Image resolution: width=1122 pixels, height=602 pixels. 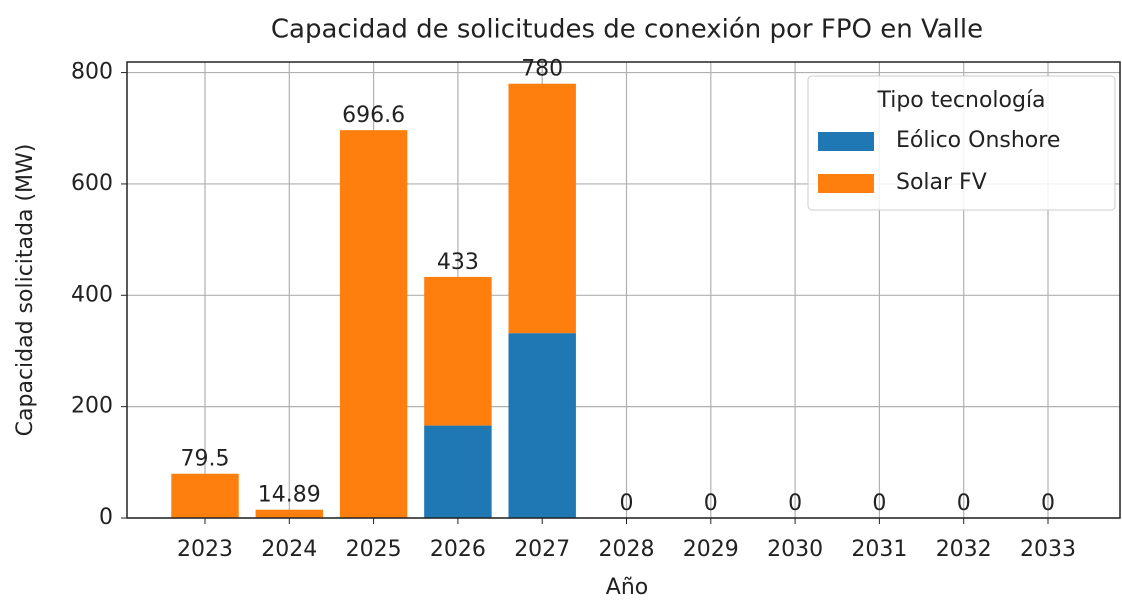 What do you see at coordinates (879, 549) in the screenshot?
I see `x-tick-label: 2031` at bounding box center [879, 549].